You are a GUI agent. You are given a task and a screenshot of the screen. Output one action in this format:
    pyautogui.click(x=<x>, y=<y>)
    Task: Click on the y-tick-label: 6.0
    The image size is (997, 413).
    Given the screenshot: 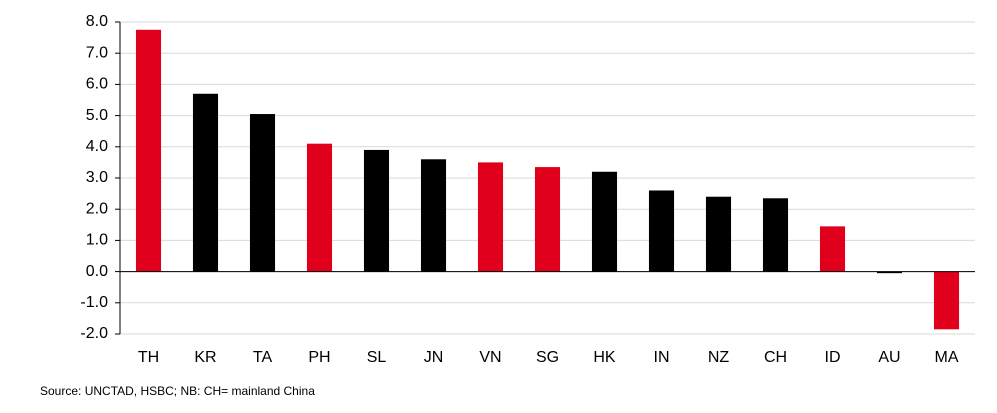 What is the action you would take?
    pyautogui.click(x=97, y=84)
    